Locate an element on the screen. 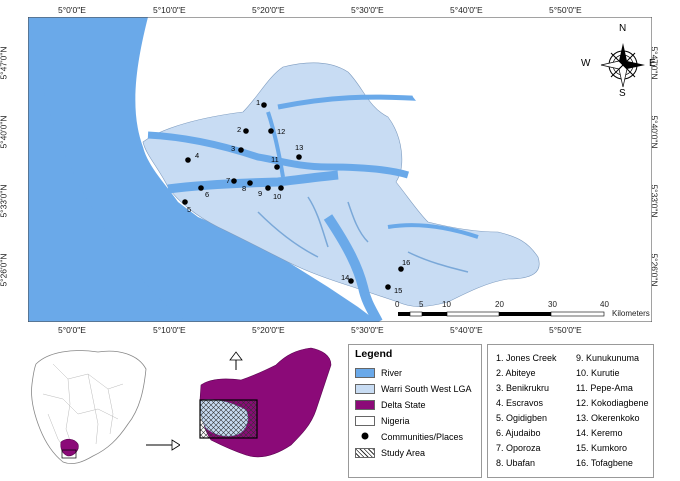 The image size is (680, 481). lon-tick-bottom-4: 5°40'0"E is located at coordinates (466, 330).